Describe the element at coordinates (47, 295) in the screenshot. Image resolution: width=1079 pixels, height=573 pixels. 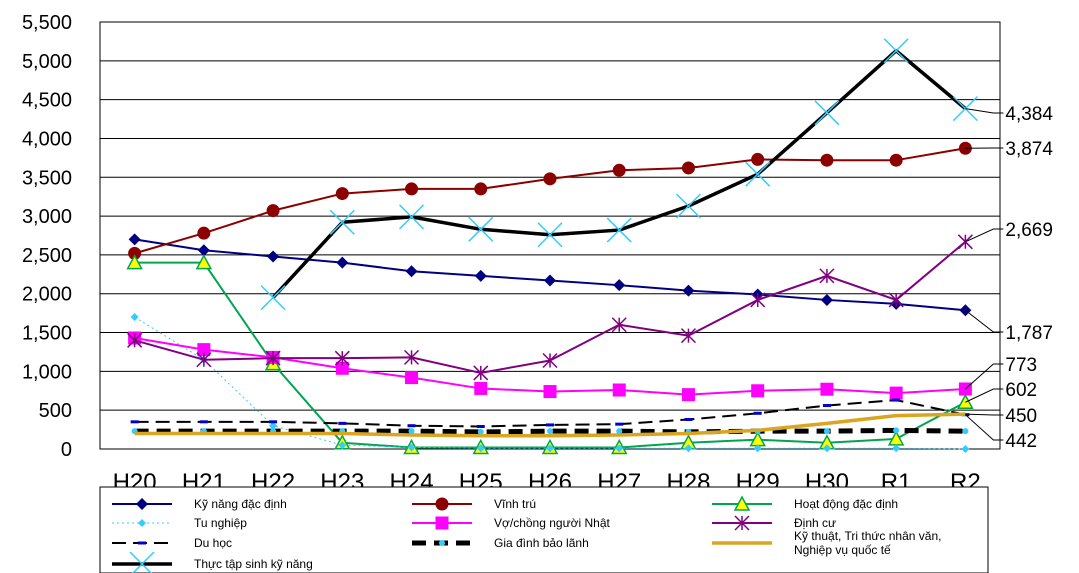
I see `y-tick-label: 2,000` at that location.